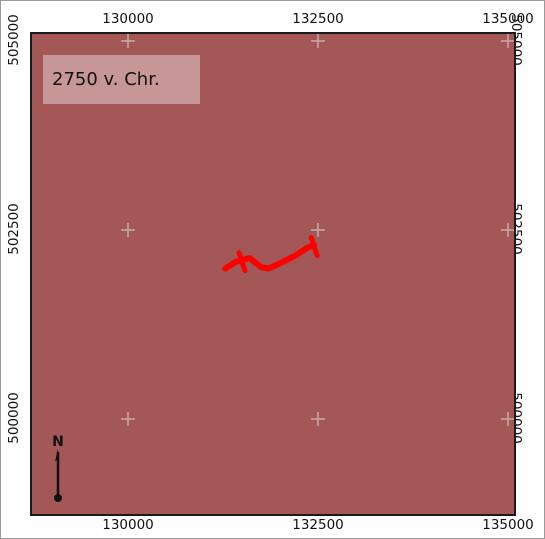 The image size is (545, 539). I want to click on year-label-box: 2750 v. Chr., so click(121, 79).